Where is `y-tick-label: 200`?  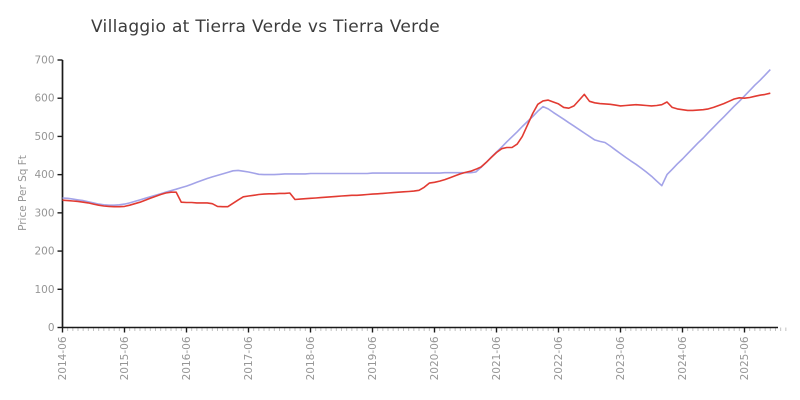
y-tick-label: 200 is located at coordinates (44, 252).